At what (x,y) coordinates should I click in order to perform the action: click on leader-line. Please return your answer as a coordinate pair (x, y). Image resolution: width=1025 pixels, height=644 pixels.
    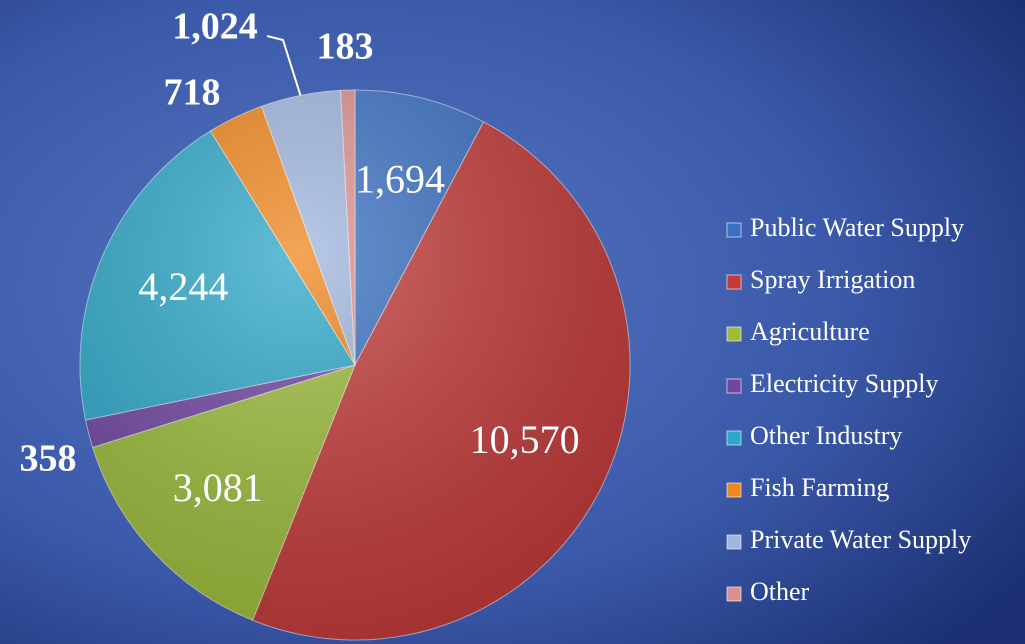
    Looking at the image, I should click on (284, 65).